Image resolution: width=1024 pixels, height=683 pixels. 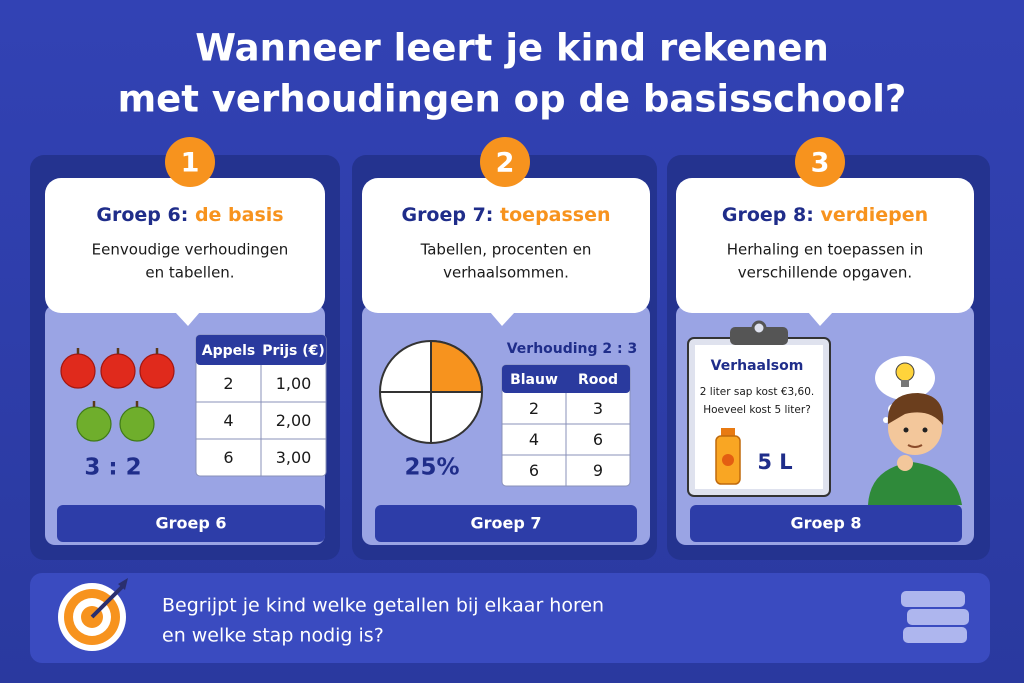 What do you see at coordinates (534, 380) in the screenshot?
I see `table-header-cell: Blauw` at bounding box center [534, 380].